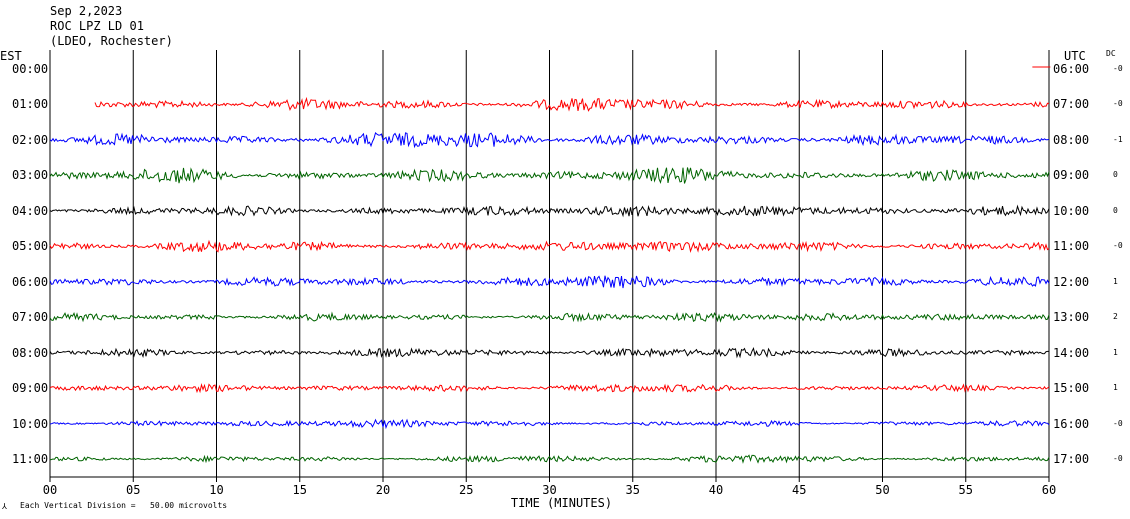 This screenshot has height=519, width=1130. Describe the element at coordinates (549, 317) in the screenshot. I see `trace-07:00` at that location.